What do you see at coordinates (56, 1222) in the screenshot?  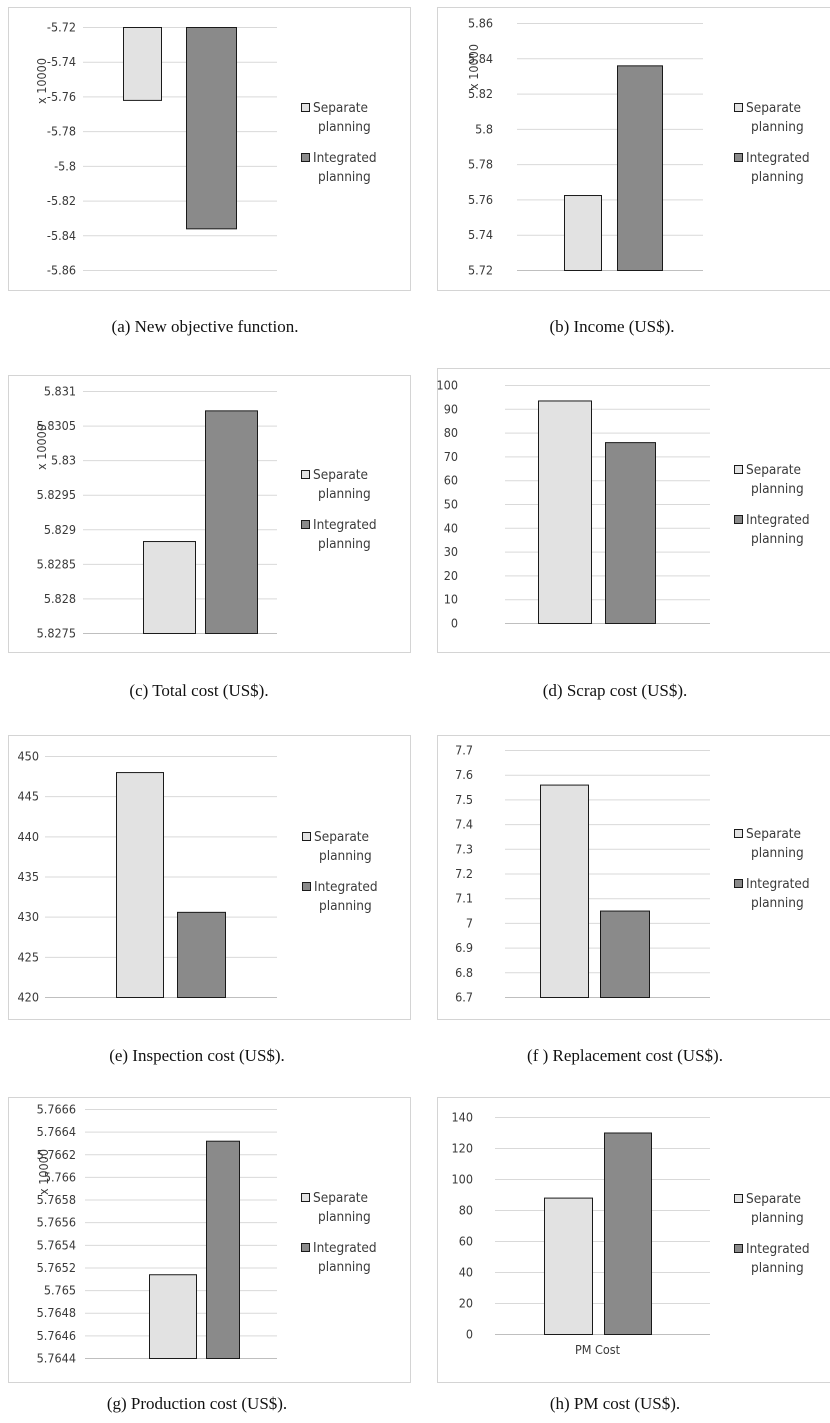 I see `y-tick-label: 5.7656` at bounding box center [56, 1222].